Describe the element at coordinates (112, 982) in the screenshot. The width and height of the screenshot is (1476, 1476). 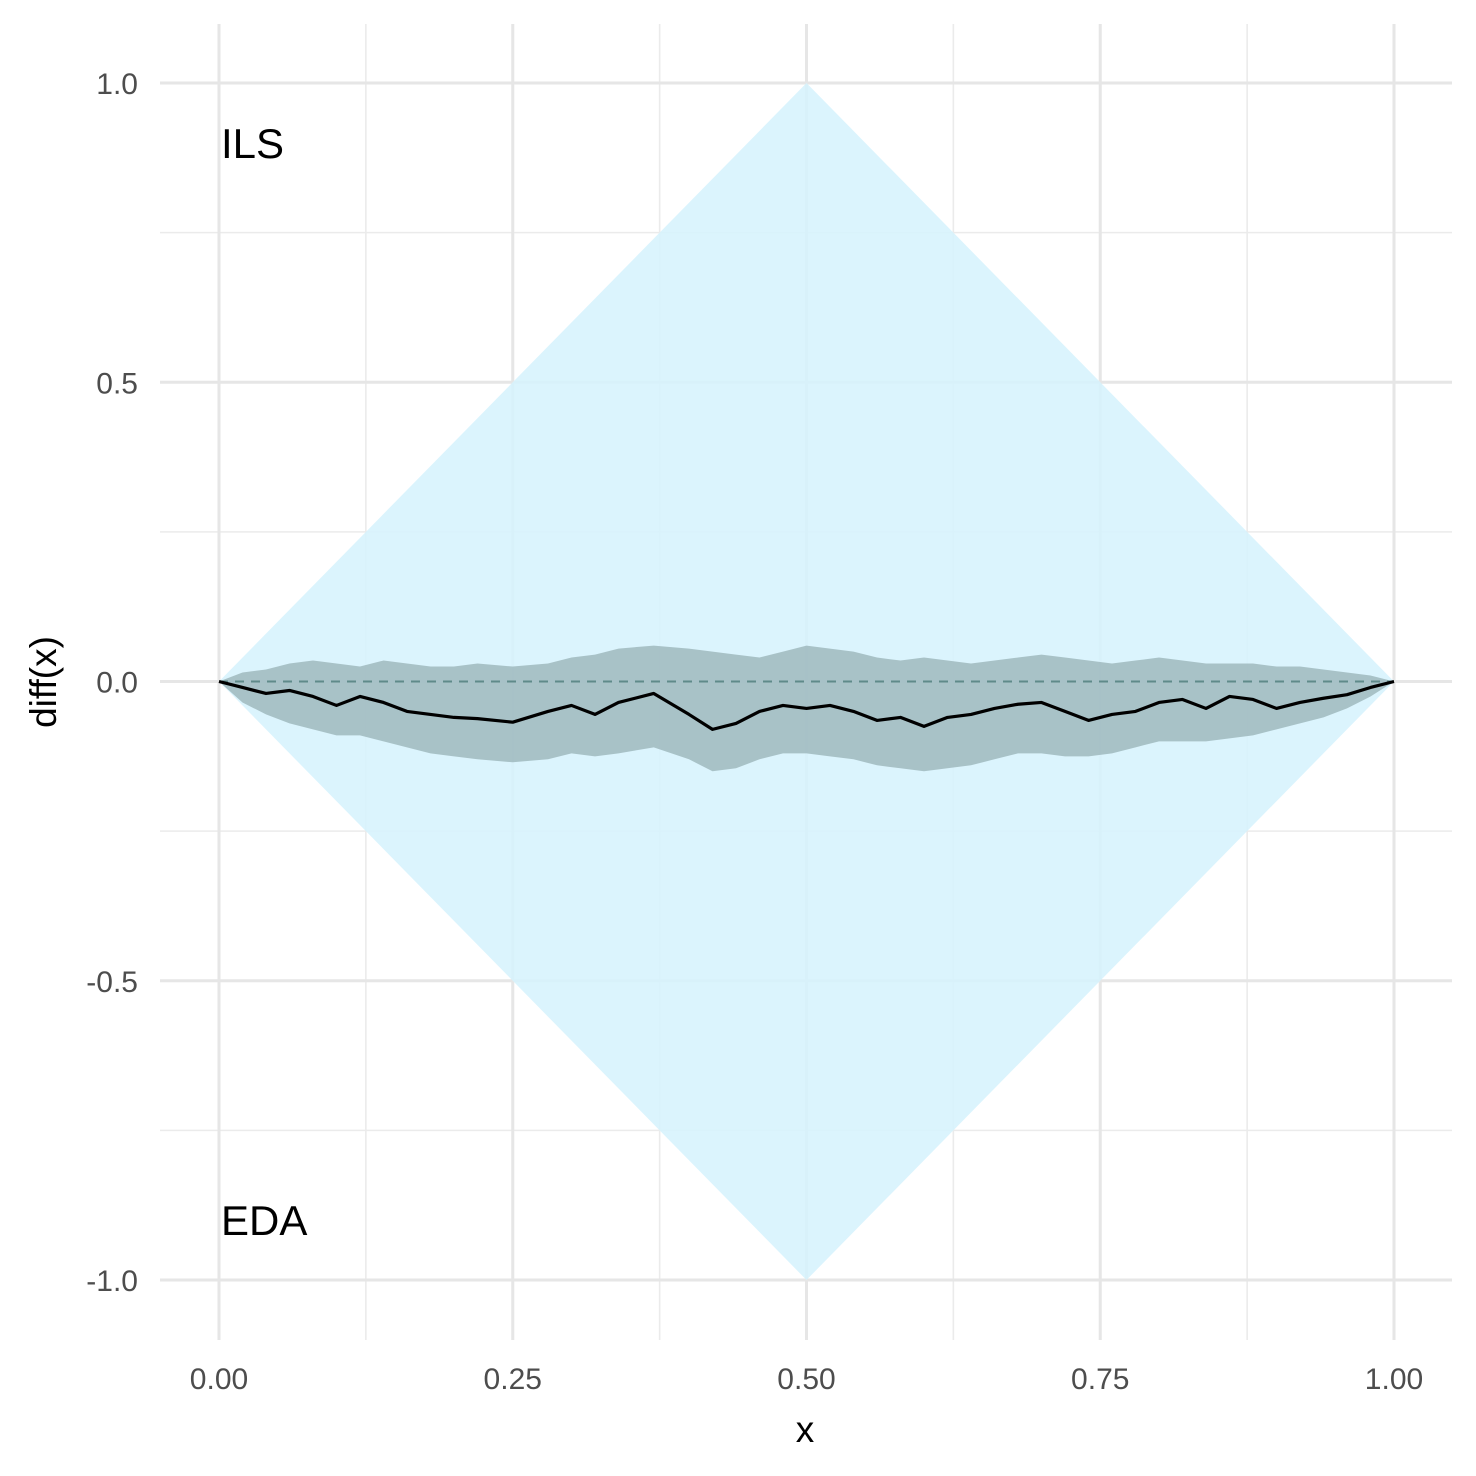
I see `y-tick-label: -0.5` at that location.